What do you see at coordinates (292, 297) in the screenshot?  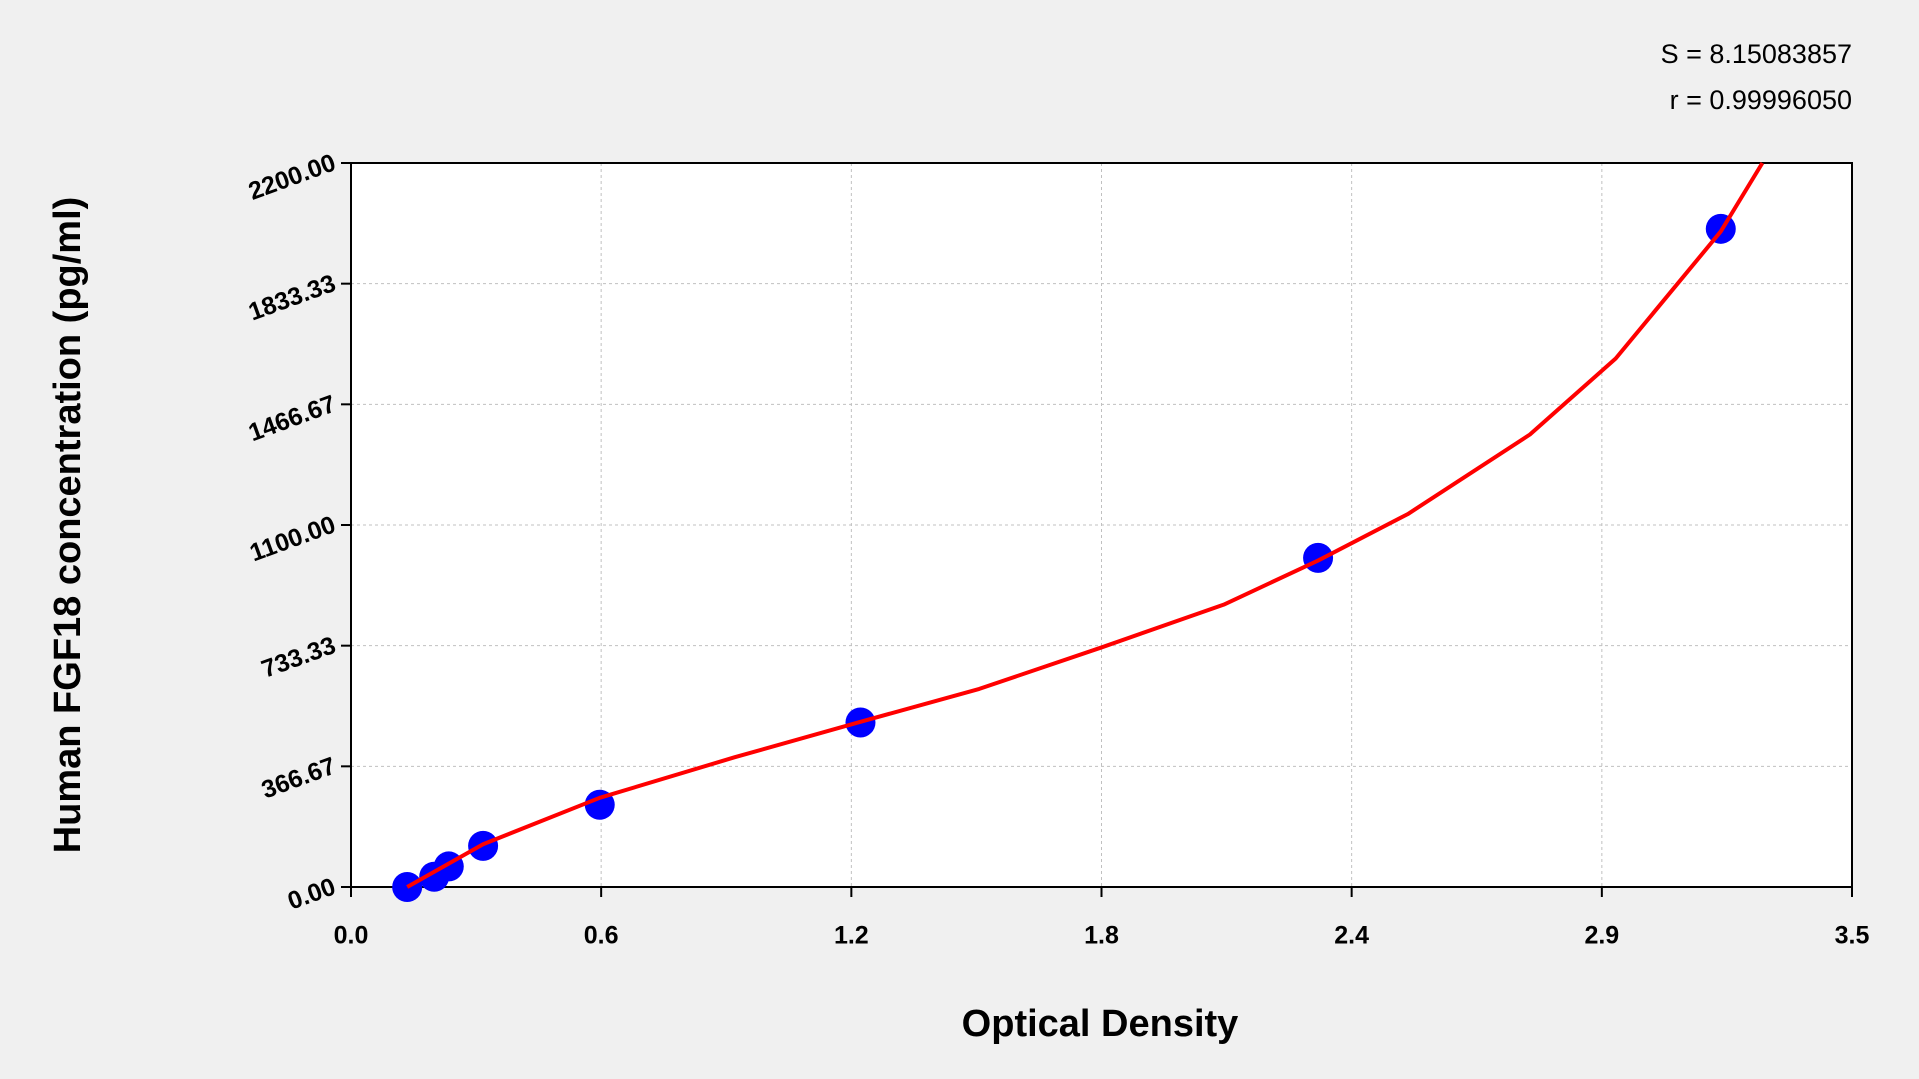 I see `y-tick-label: 1833.33` at bounding box center [292, 297].